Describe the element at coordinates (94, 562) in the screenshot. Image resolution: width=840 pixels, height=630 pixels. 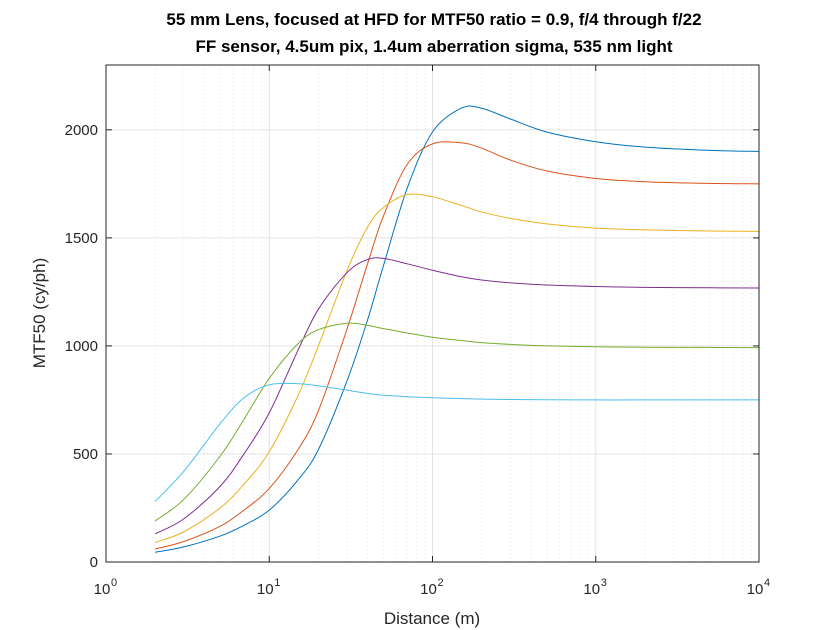
I see `y-tick-label: 0` at that location.